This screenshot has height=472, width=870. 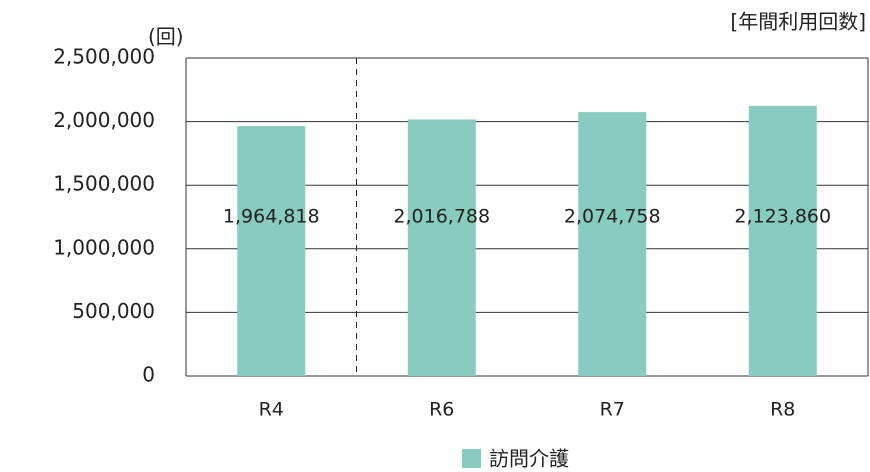 What do you see at coordinates (441, 217) in the screenshot?
I see `data-label: 2,016,788` at bounding box center [441, 217].